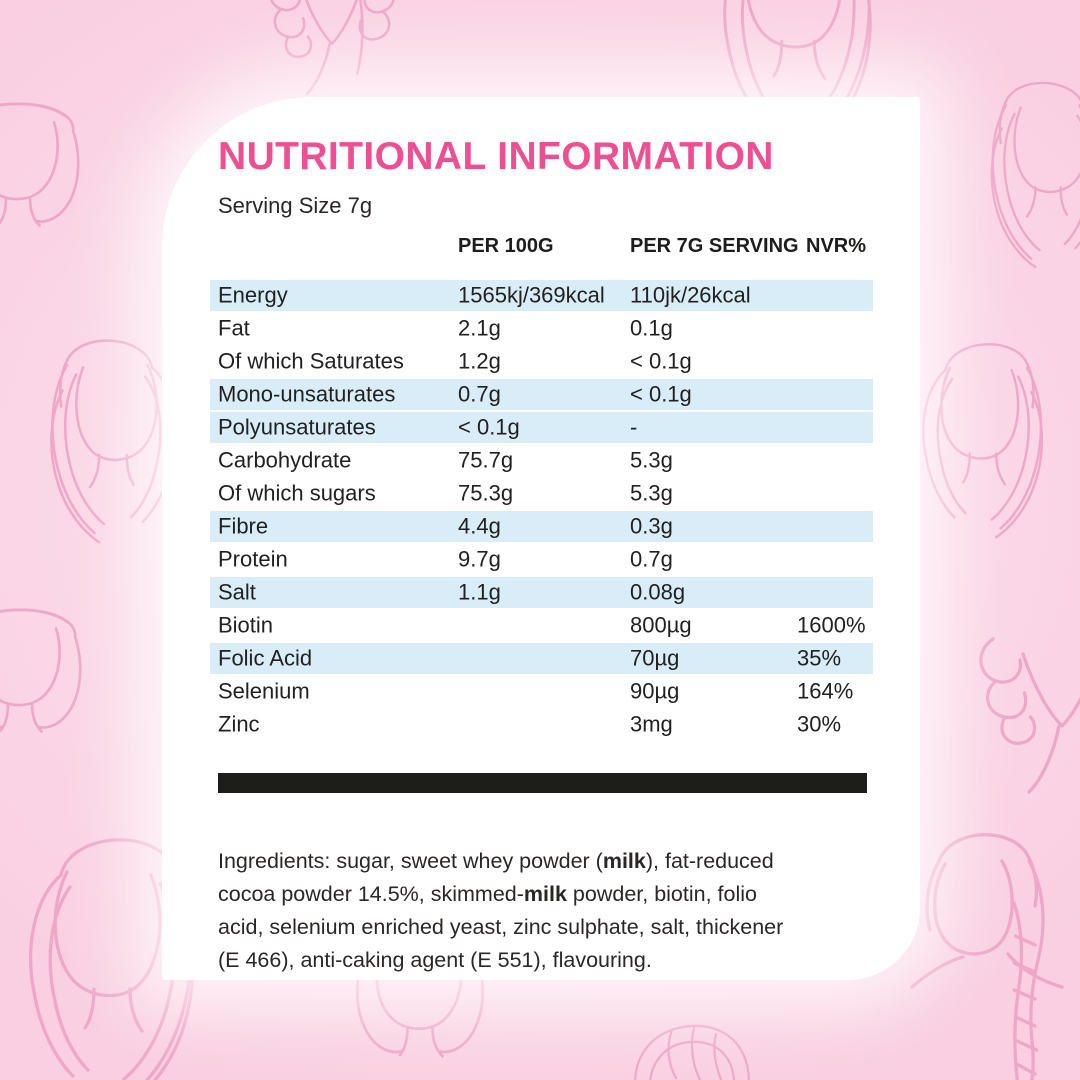  Describe the element at coordinates (542, 783) in the screenshot. I see `divider-bar` at that location.